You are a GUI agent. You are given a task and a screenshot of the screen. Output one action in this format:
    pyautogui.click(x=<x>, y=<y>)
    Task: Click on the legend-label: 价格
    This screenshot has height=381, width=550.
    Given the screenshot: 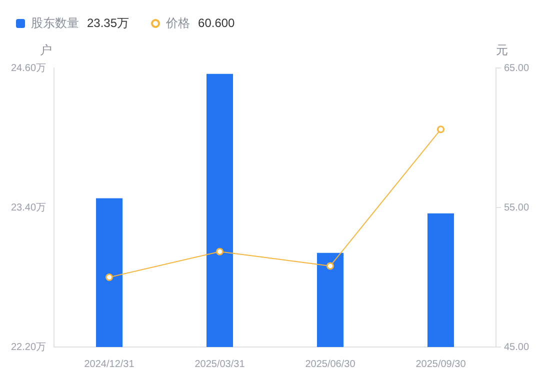 What is the action you would take?
    pyautogui.click(x=178, y=23)
    